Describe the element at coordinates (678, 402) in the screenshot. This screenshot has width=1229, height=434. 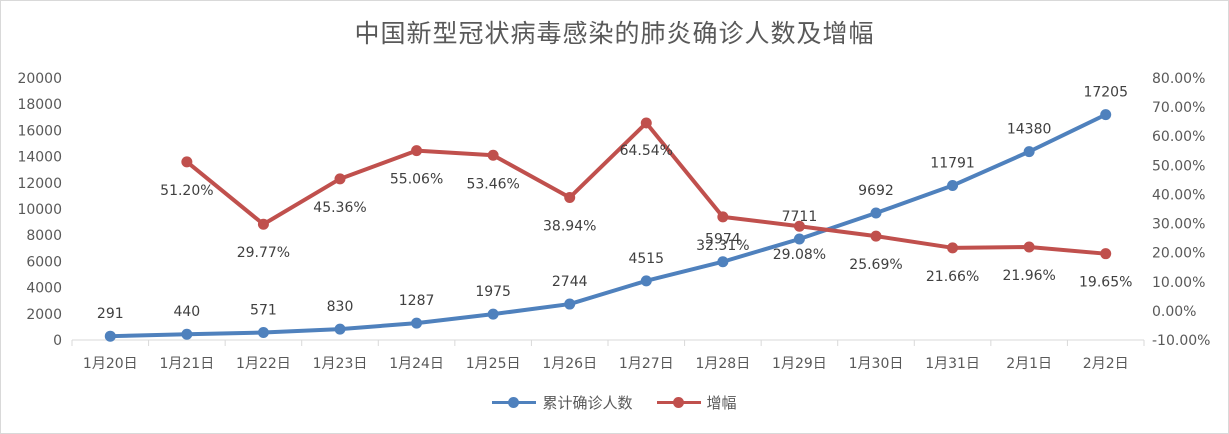
I see `legend-line-growth` at that location.